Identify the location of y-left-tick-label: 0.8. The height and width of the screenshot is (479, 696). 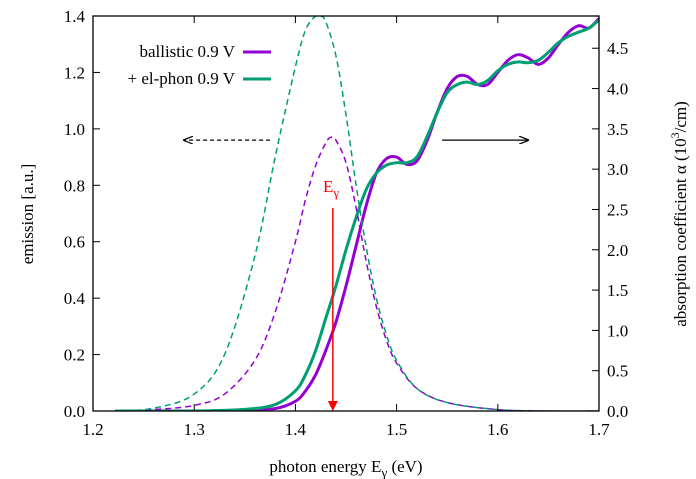
(74, 185).